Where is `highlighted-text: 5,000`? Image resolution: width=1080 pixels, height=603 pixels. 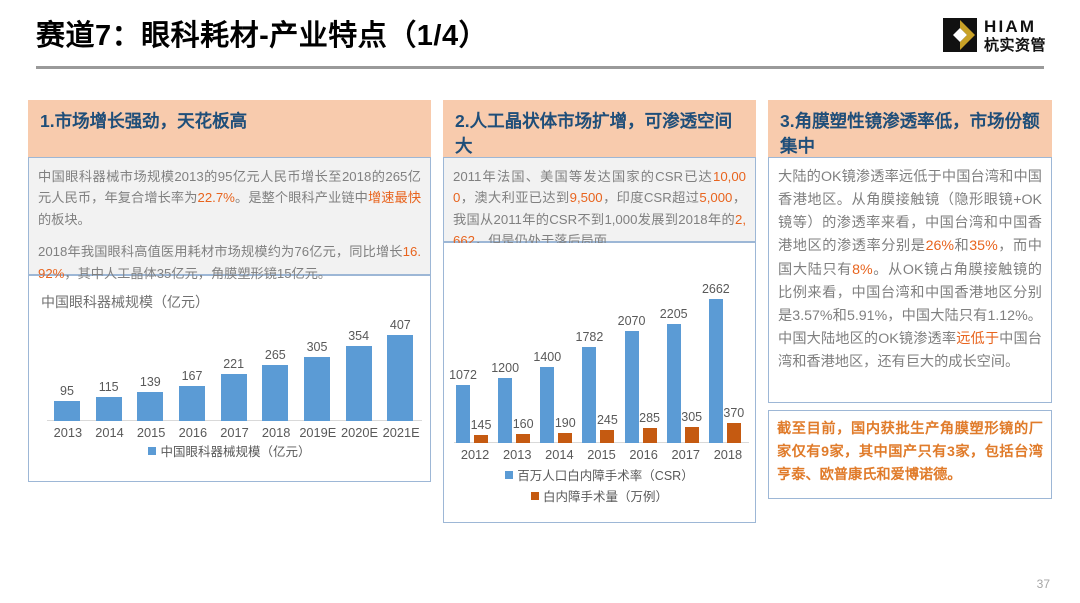 highlighted-text: 5,000 is located at coordinates (716, 198).